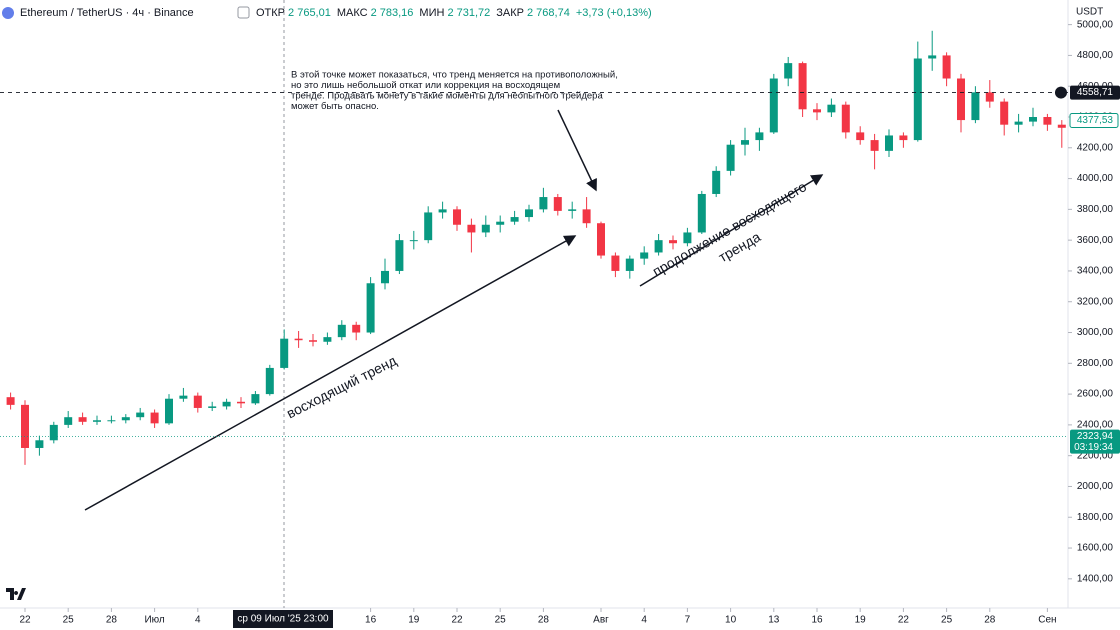 This screenshot has height=630, width=1120. Describe the element at coordinates (774, 620) in the screenshot. I see `x-tick-label: 13` at that location.